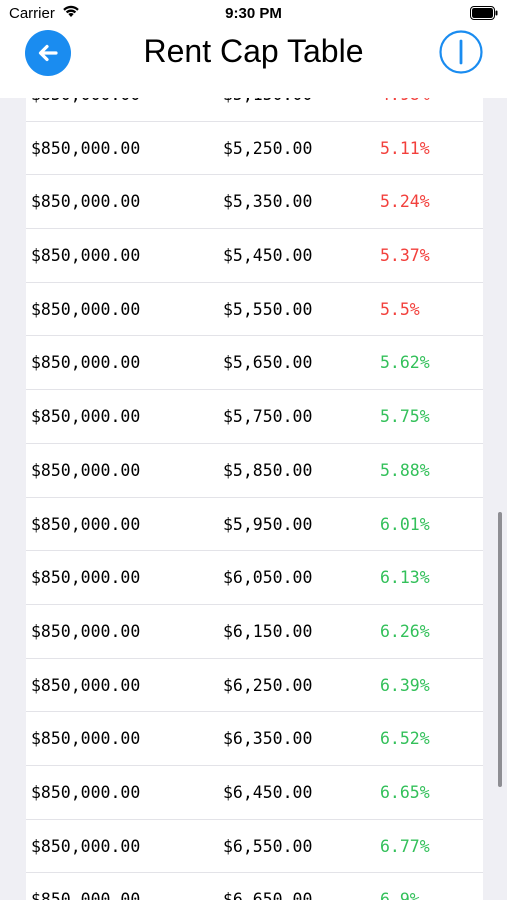  I want to click on table-row: $850,000.00 $5,750.00 5.75%, so click(254, 417).